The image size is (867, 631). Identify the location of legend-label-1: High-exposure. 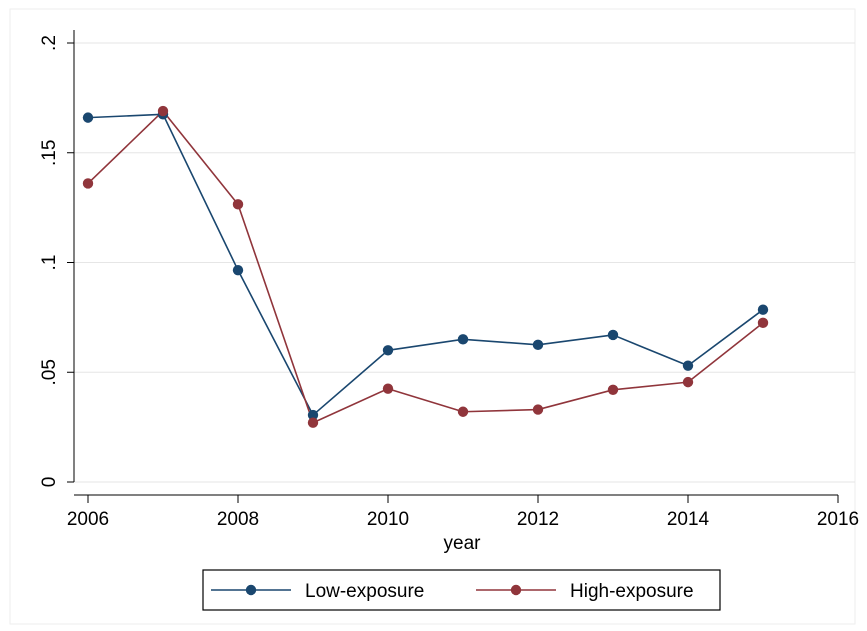
(632, 591).